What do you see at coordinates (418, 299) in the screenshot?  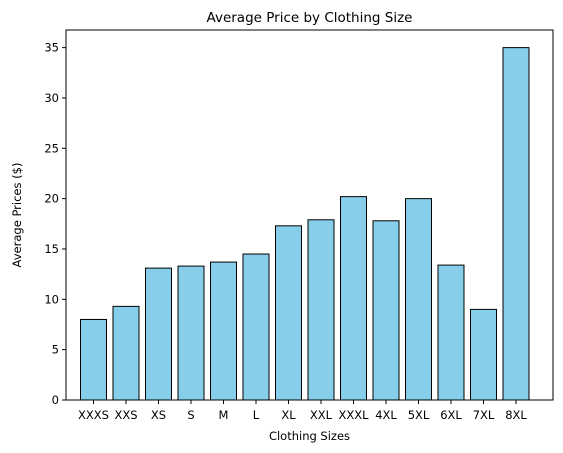 I see `bar-5xl` at bounding box center [418, 299].